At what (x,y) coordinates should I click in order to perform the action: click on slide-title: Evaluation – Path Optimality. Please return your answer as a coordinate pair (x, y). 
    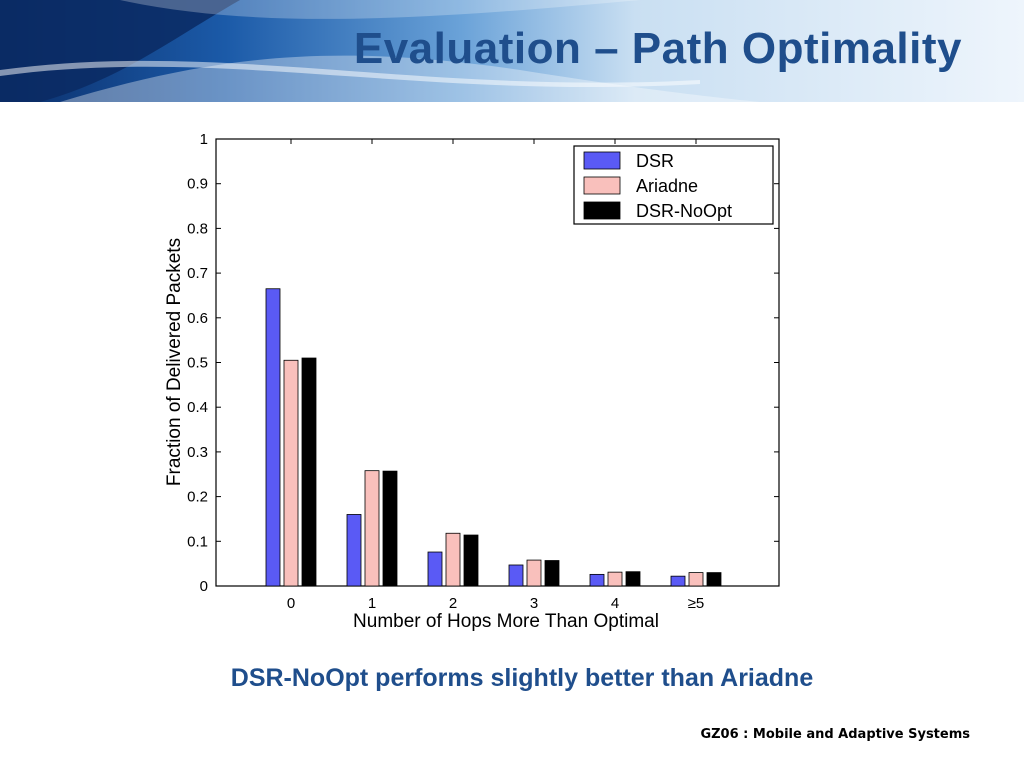
    Looking at the image, I should click on (657, 48).